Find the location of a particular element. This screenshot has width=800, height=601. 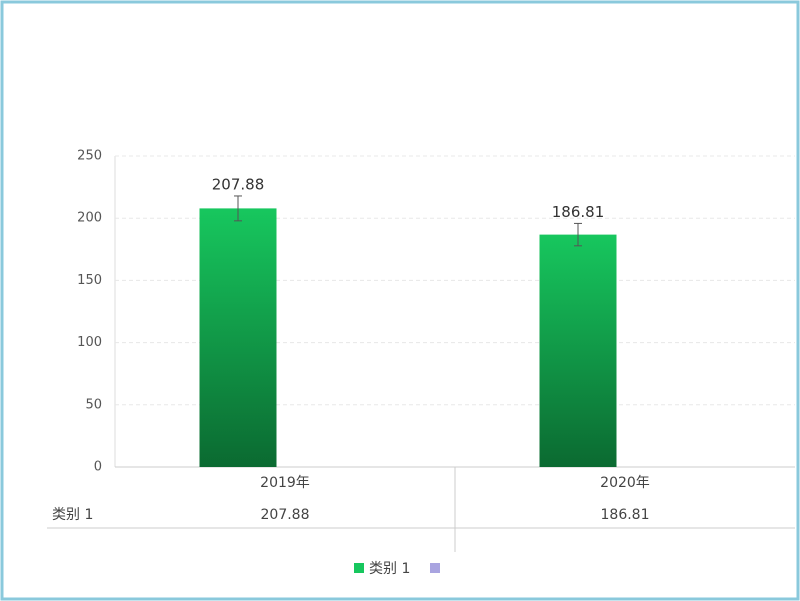

y-tick-label: 250 is located at coordinates (89, 156).